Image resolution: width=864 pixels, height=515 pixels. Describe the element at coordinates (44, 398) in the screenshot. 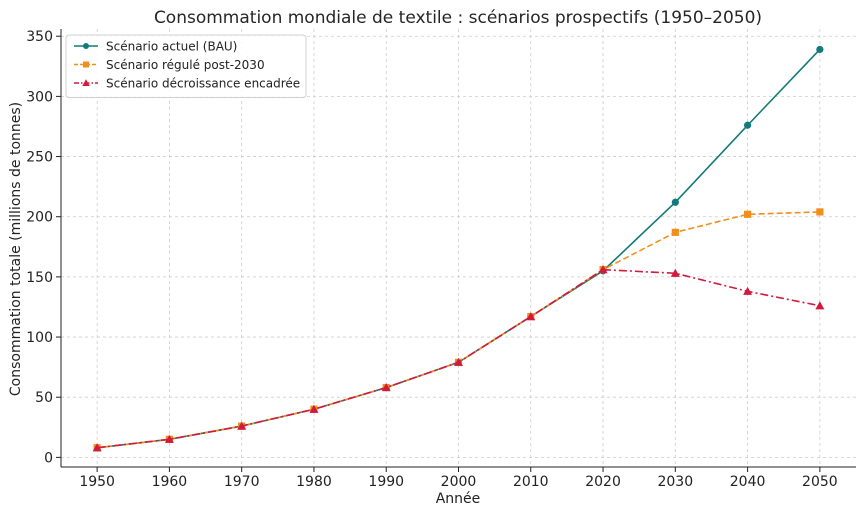

I see `y-tick-label: 50` at that location.